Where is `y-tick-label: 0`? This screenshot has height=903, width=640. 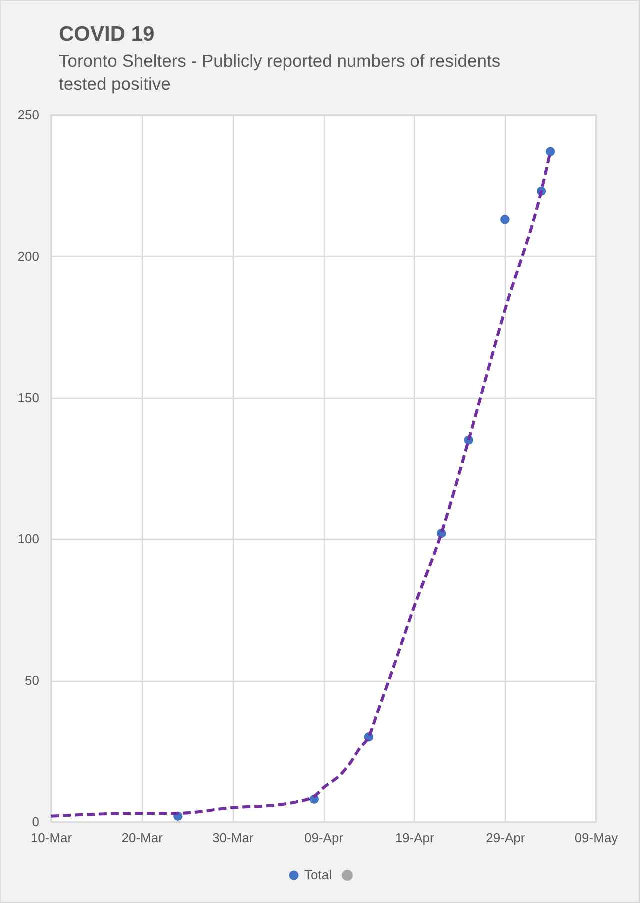
y-tick-label: 0 is located at coordinates (36, 822).